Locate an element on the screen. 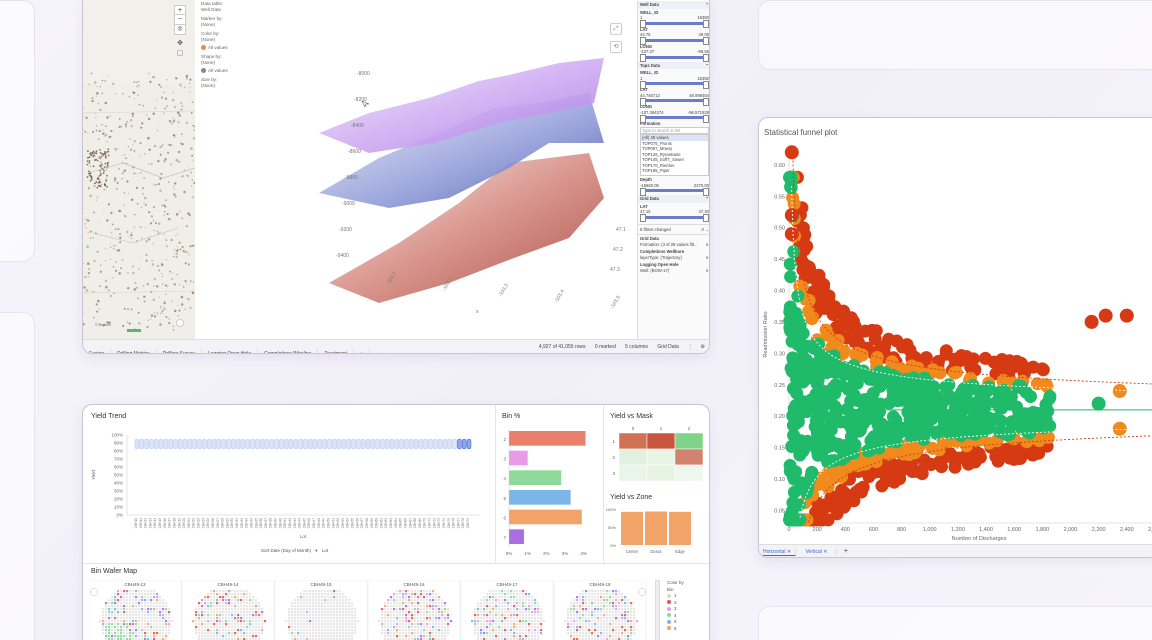  filter-group-well-data: Well Data ⌃ is located at coordinates (673, 5).